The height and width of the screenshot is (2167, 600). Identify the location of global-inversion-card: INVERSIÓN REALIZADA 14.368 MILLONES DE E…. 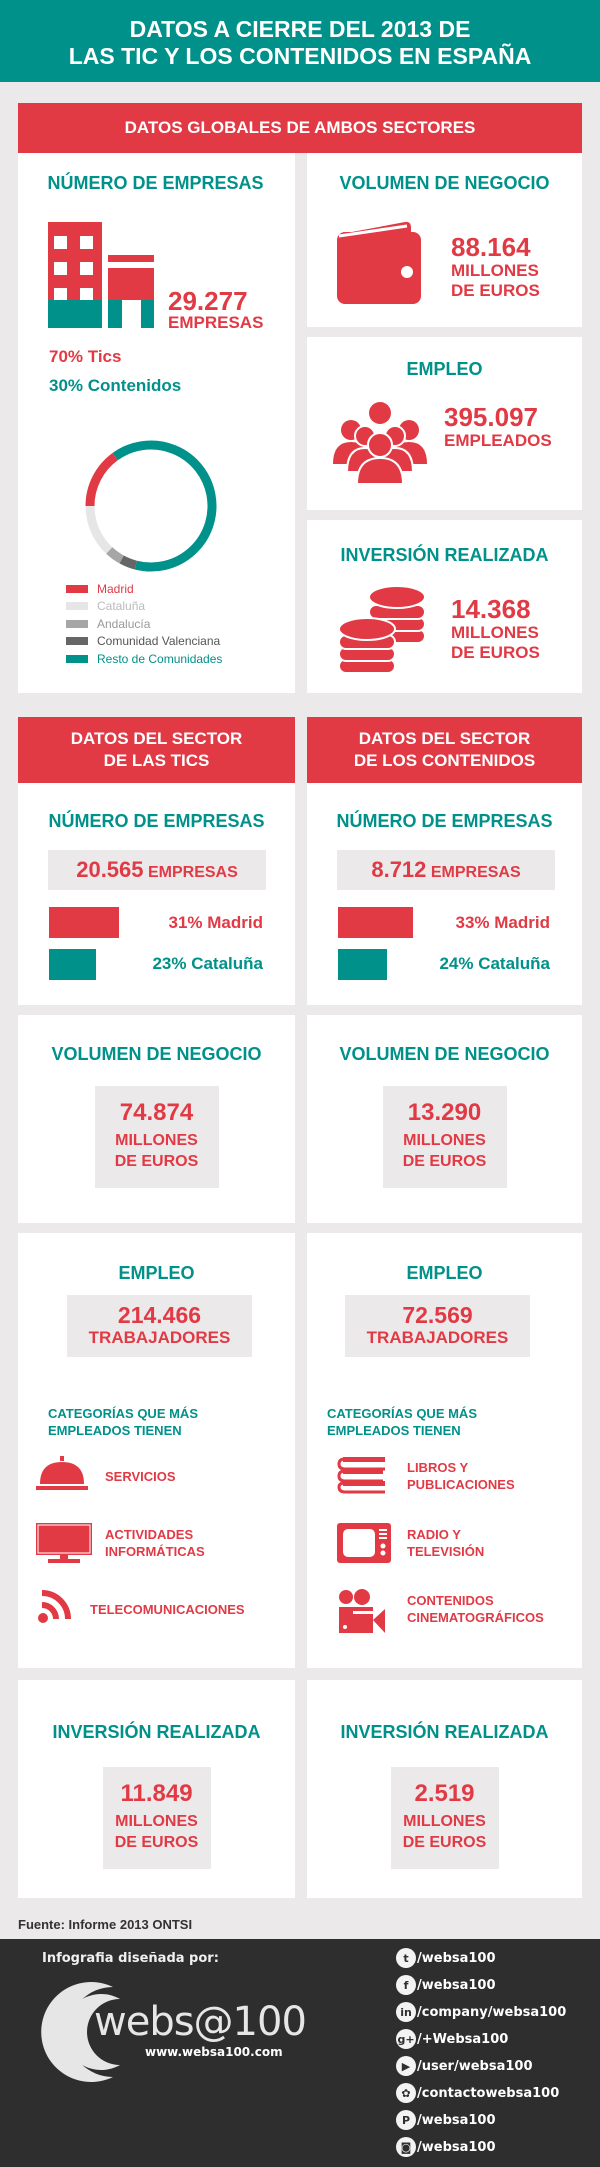
(444, 606).